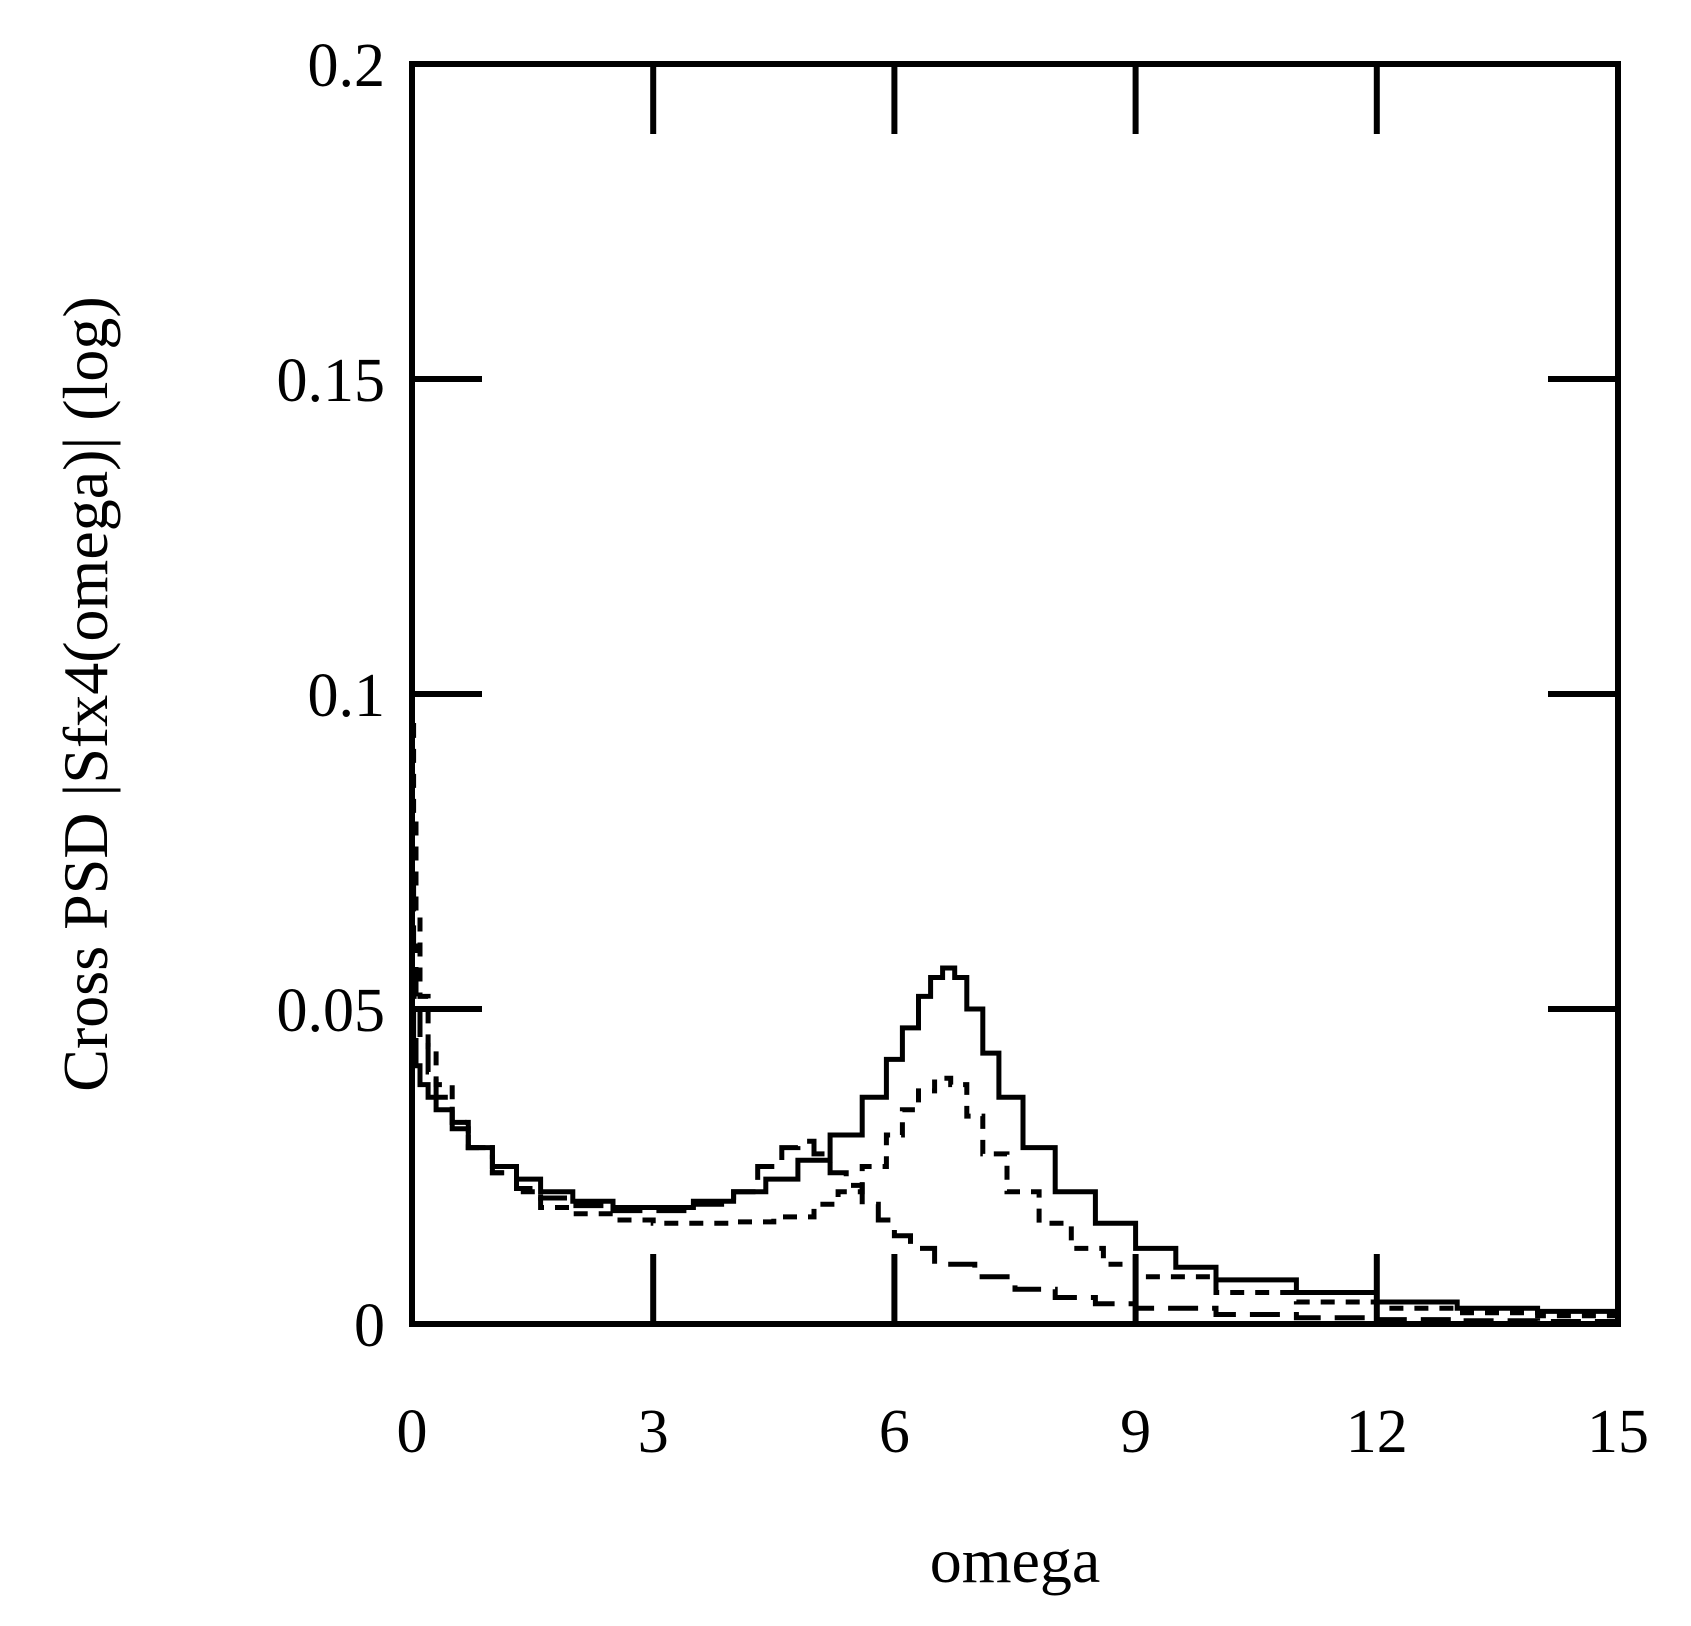  Describe the element at coordinates (1015, 1560) in the screenshot. I see `x-axis-label: omega` at that location.